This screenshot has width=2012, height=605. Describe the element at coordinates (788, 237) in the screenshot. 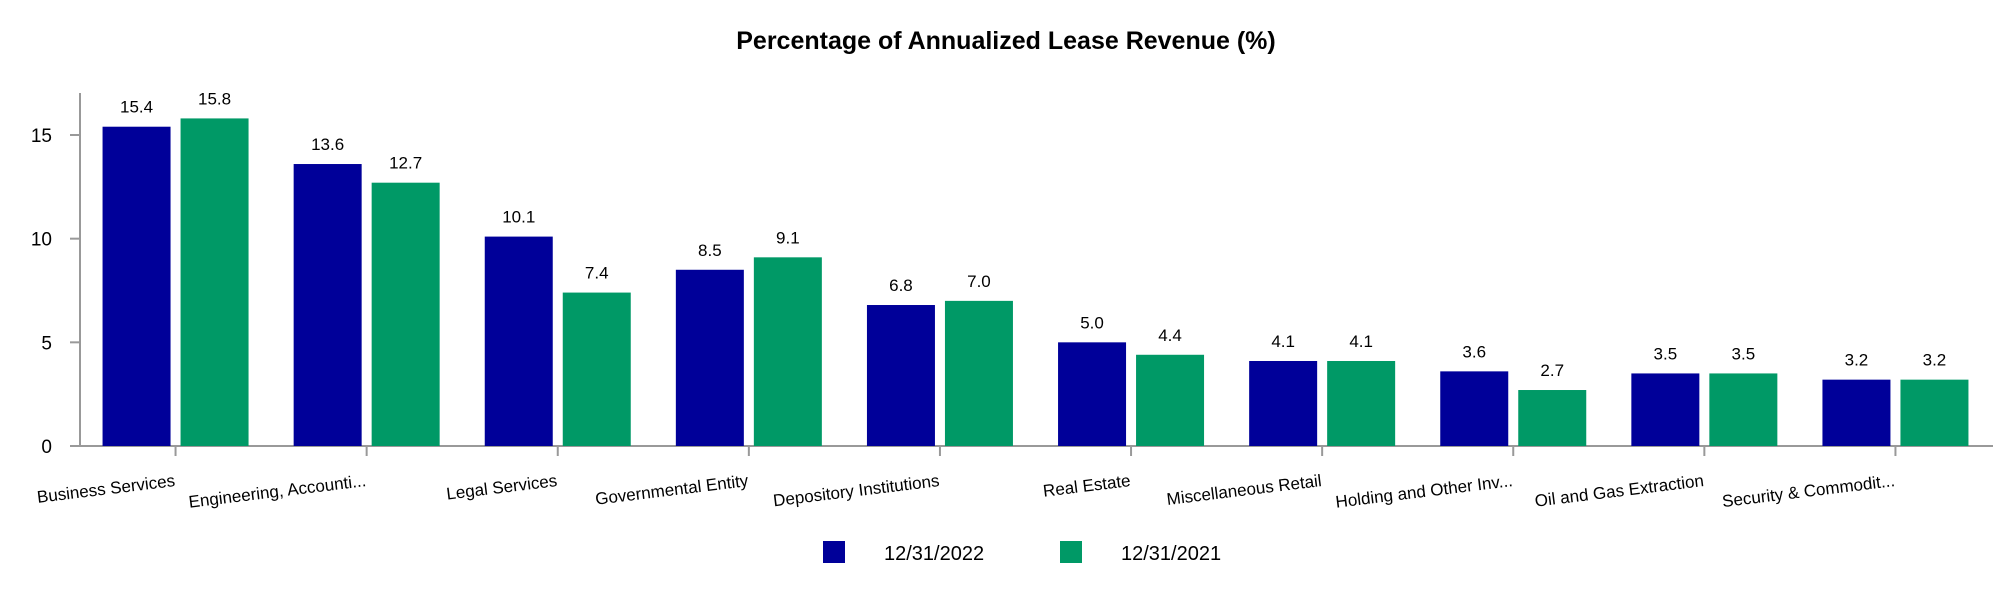

I see `data-label: 9.1` at that location.